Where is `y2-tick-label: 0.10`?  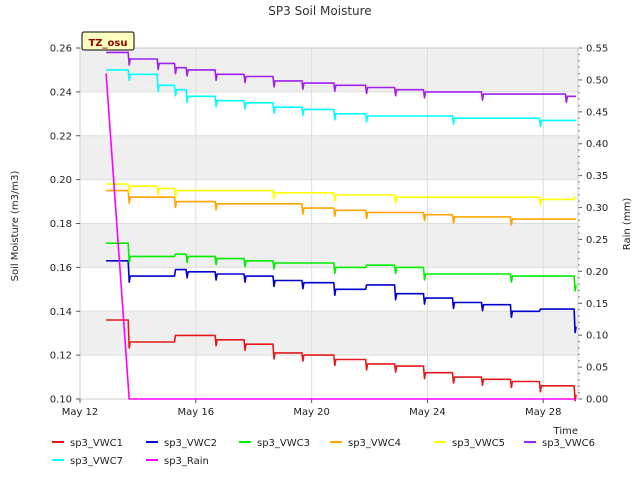 y2-tick-label: 0.10 is located at coordinates (597, 336).